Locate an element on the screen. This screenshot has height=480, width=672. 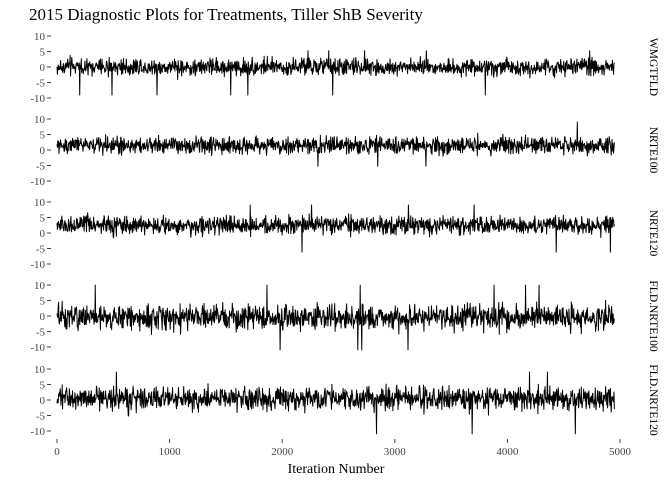
x-axis: 0 1000 2000 3000 4000 5000 is located at coordinates (343, 448).